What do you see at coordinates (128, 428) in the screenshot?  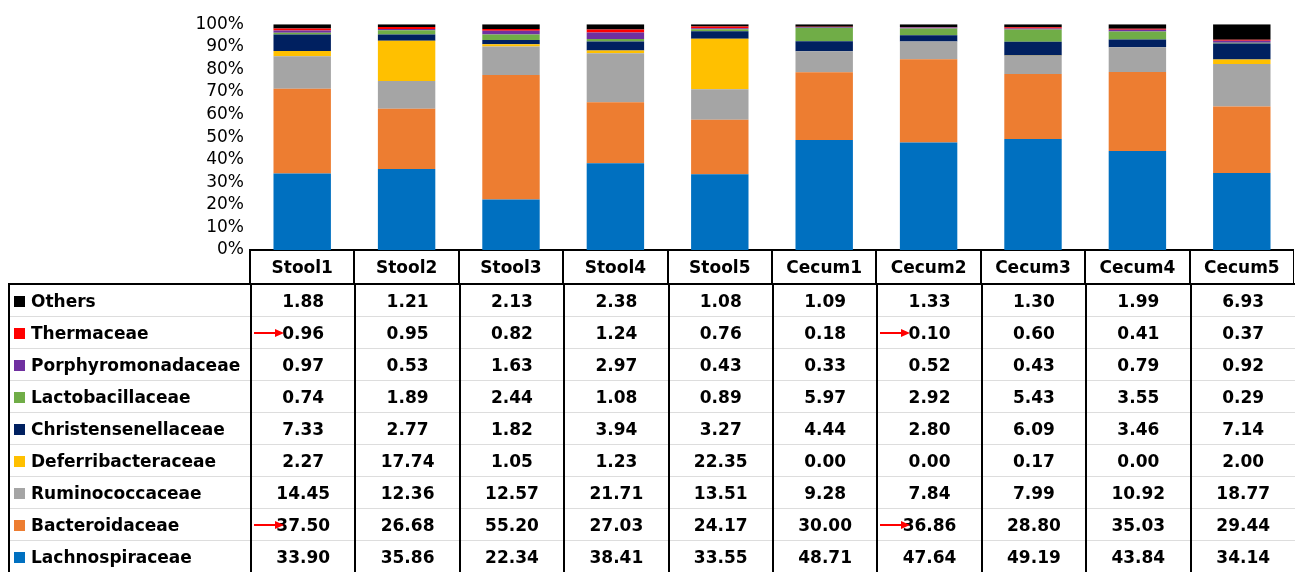 I see `legend-label: Christensenellaceae` at bounding box center [128, 428].